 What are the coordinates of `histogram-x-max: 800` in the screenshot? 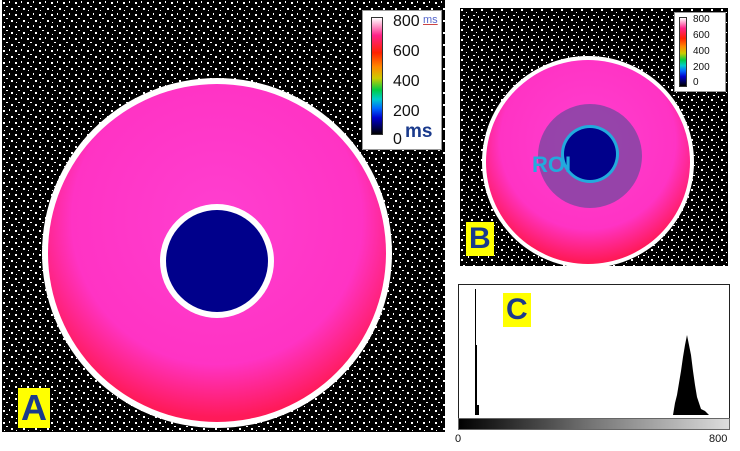 It's located at (718, 439).